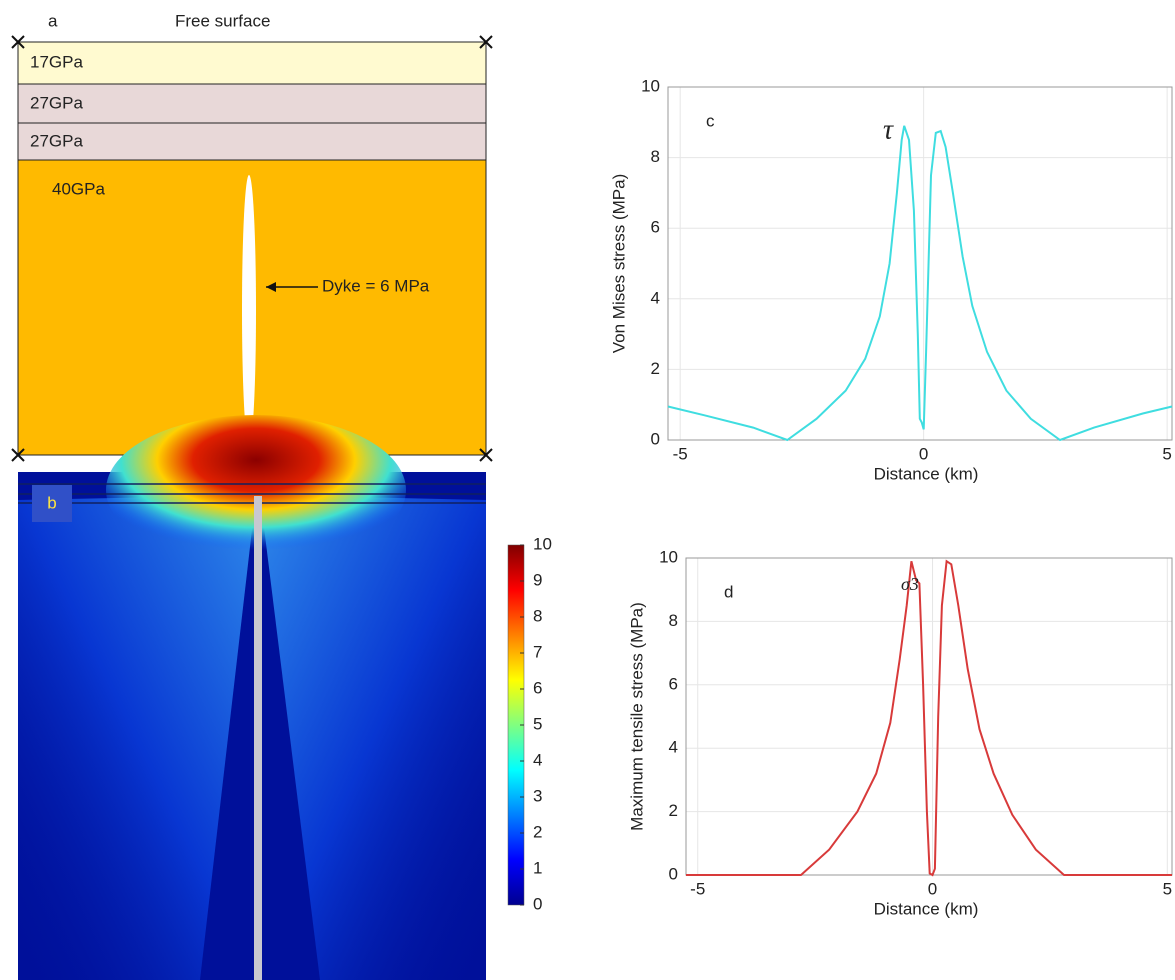 This screenshot has width=1175, height=980. Describe the element at coordinates (78, 188) in the screenshot. I see `layer-label: 40GPa` at that location.